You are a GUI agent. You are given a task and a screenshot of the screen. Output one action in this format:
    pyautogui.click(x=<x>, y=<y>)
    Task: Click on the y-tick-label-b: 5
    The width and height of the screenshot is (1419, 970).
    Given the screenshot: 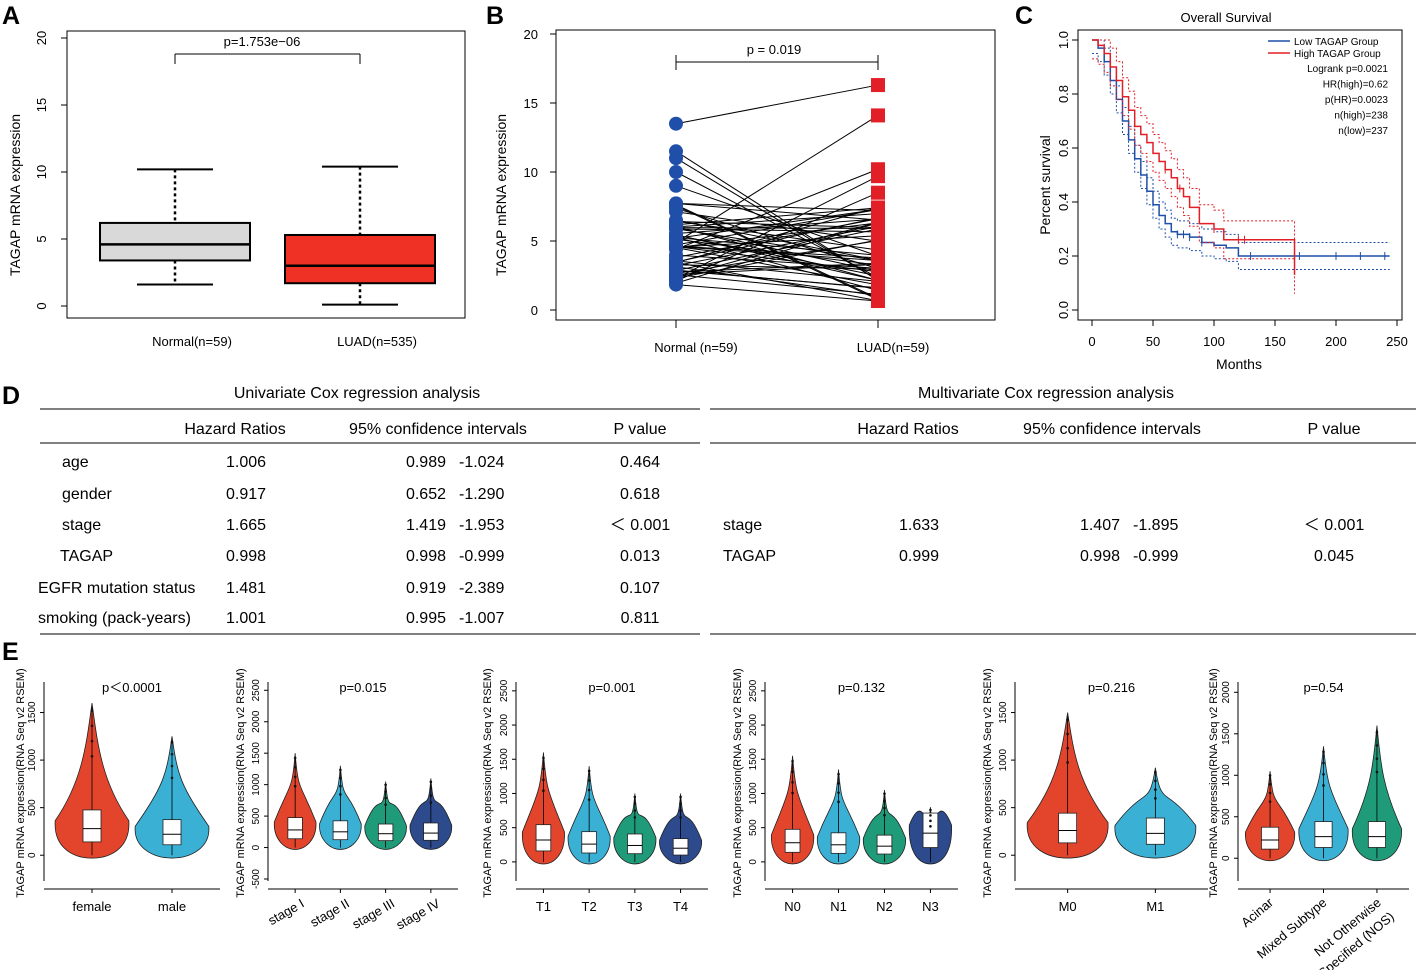 What is the action you would take?
    pyautogui.click(x=534, y=241)
    